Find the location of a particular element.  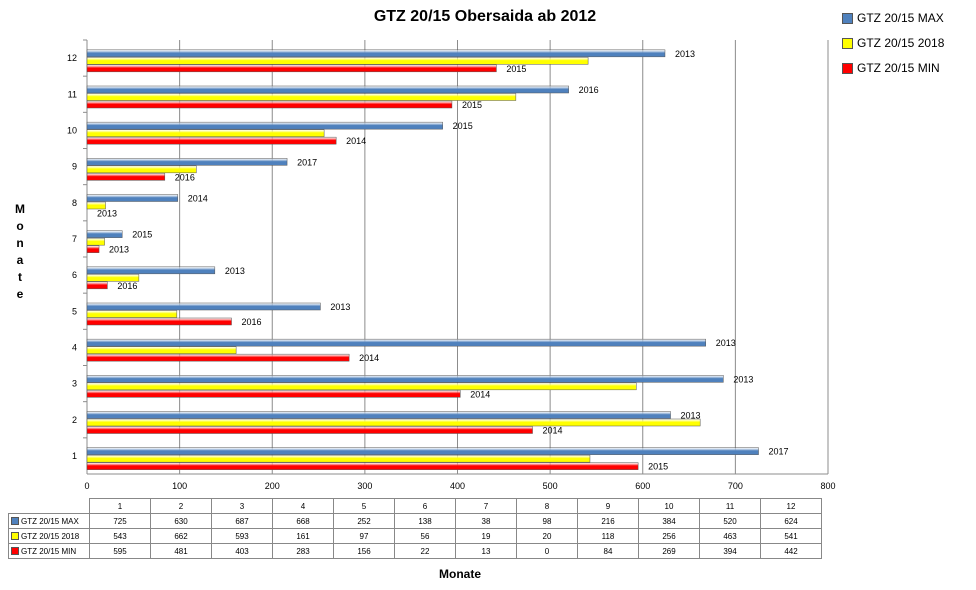

table-cell: 56 is located at coordinates (425, 536).